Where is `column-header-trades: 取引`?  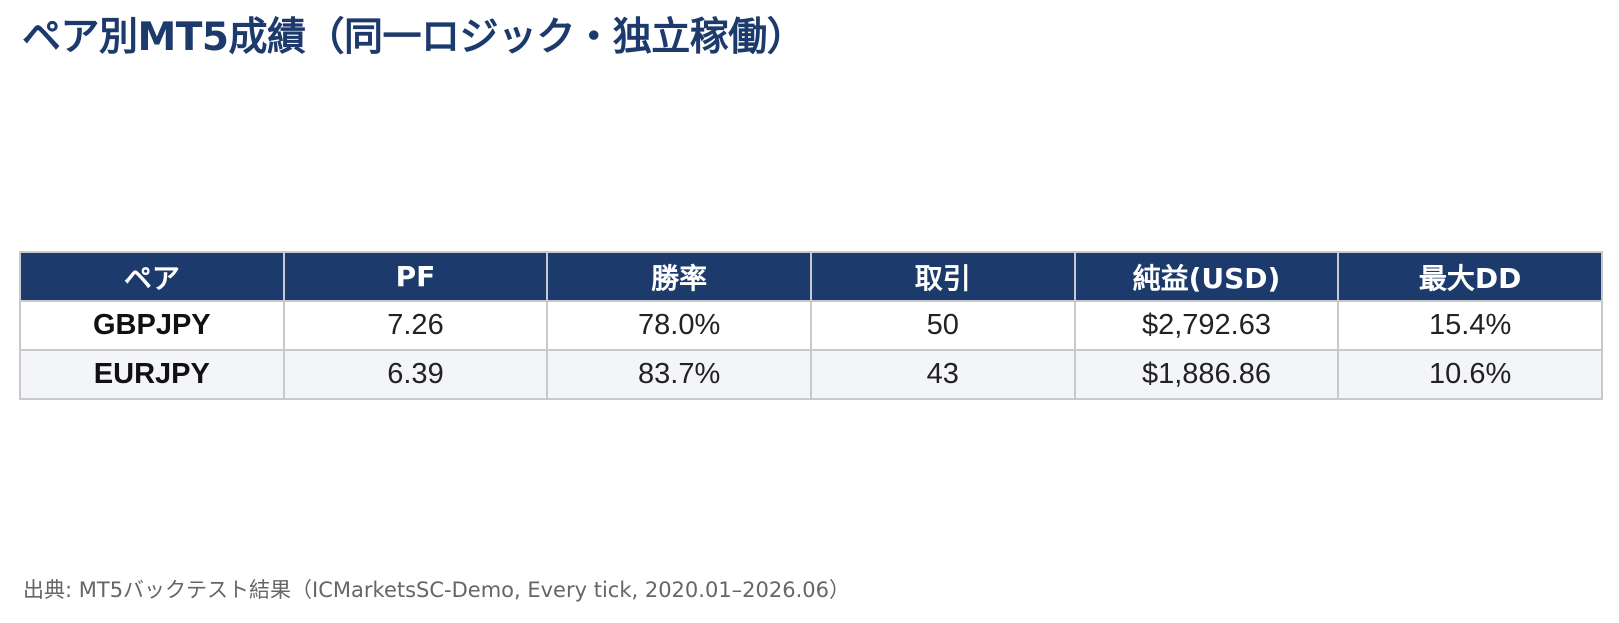
column-header-trades: 取引 is located at coordinates (942, 276).